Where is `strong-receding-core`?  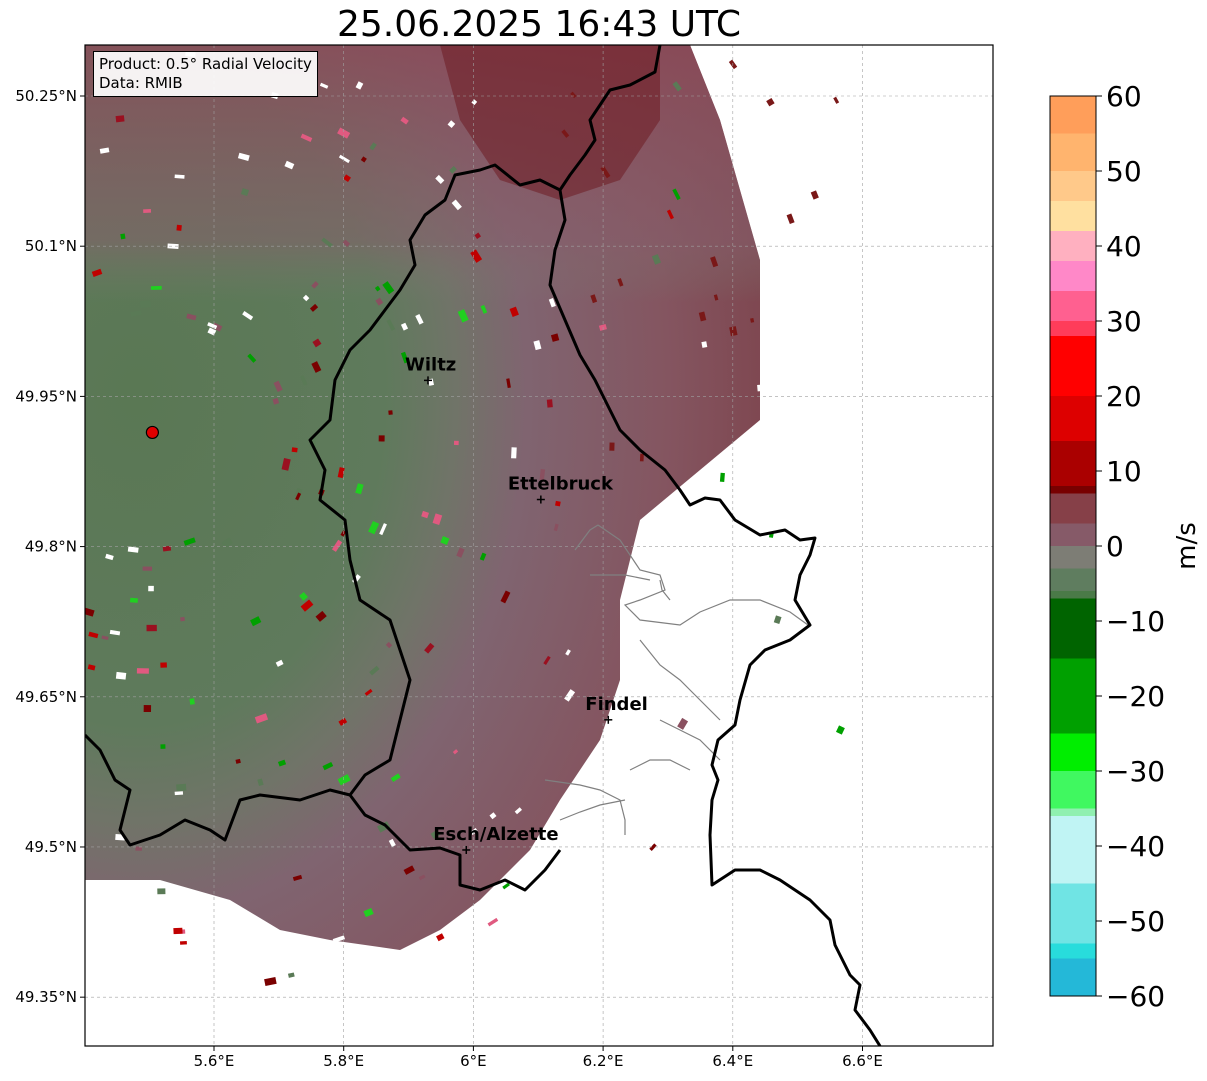
strong-receding-core is located at coordinates (550, 122).